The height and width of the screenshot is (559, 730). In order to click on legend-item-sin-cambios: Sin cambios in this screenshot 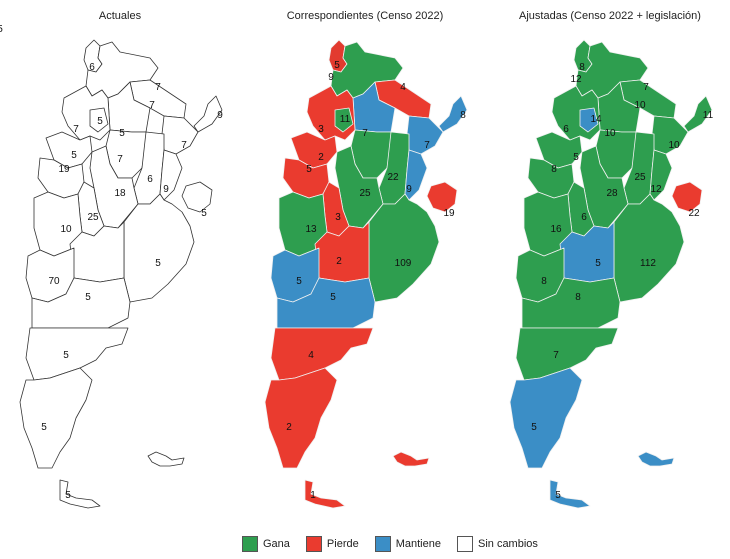, I will do `click(497, 544)`.